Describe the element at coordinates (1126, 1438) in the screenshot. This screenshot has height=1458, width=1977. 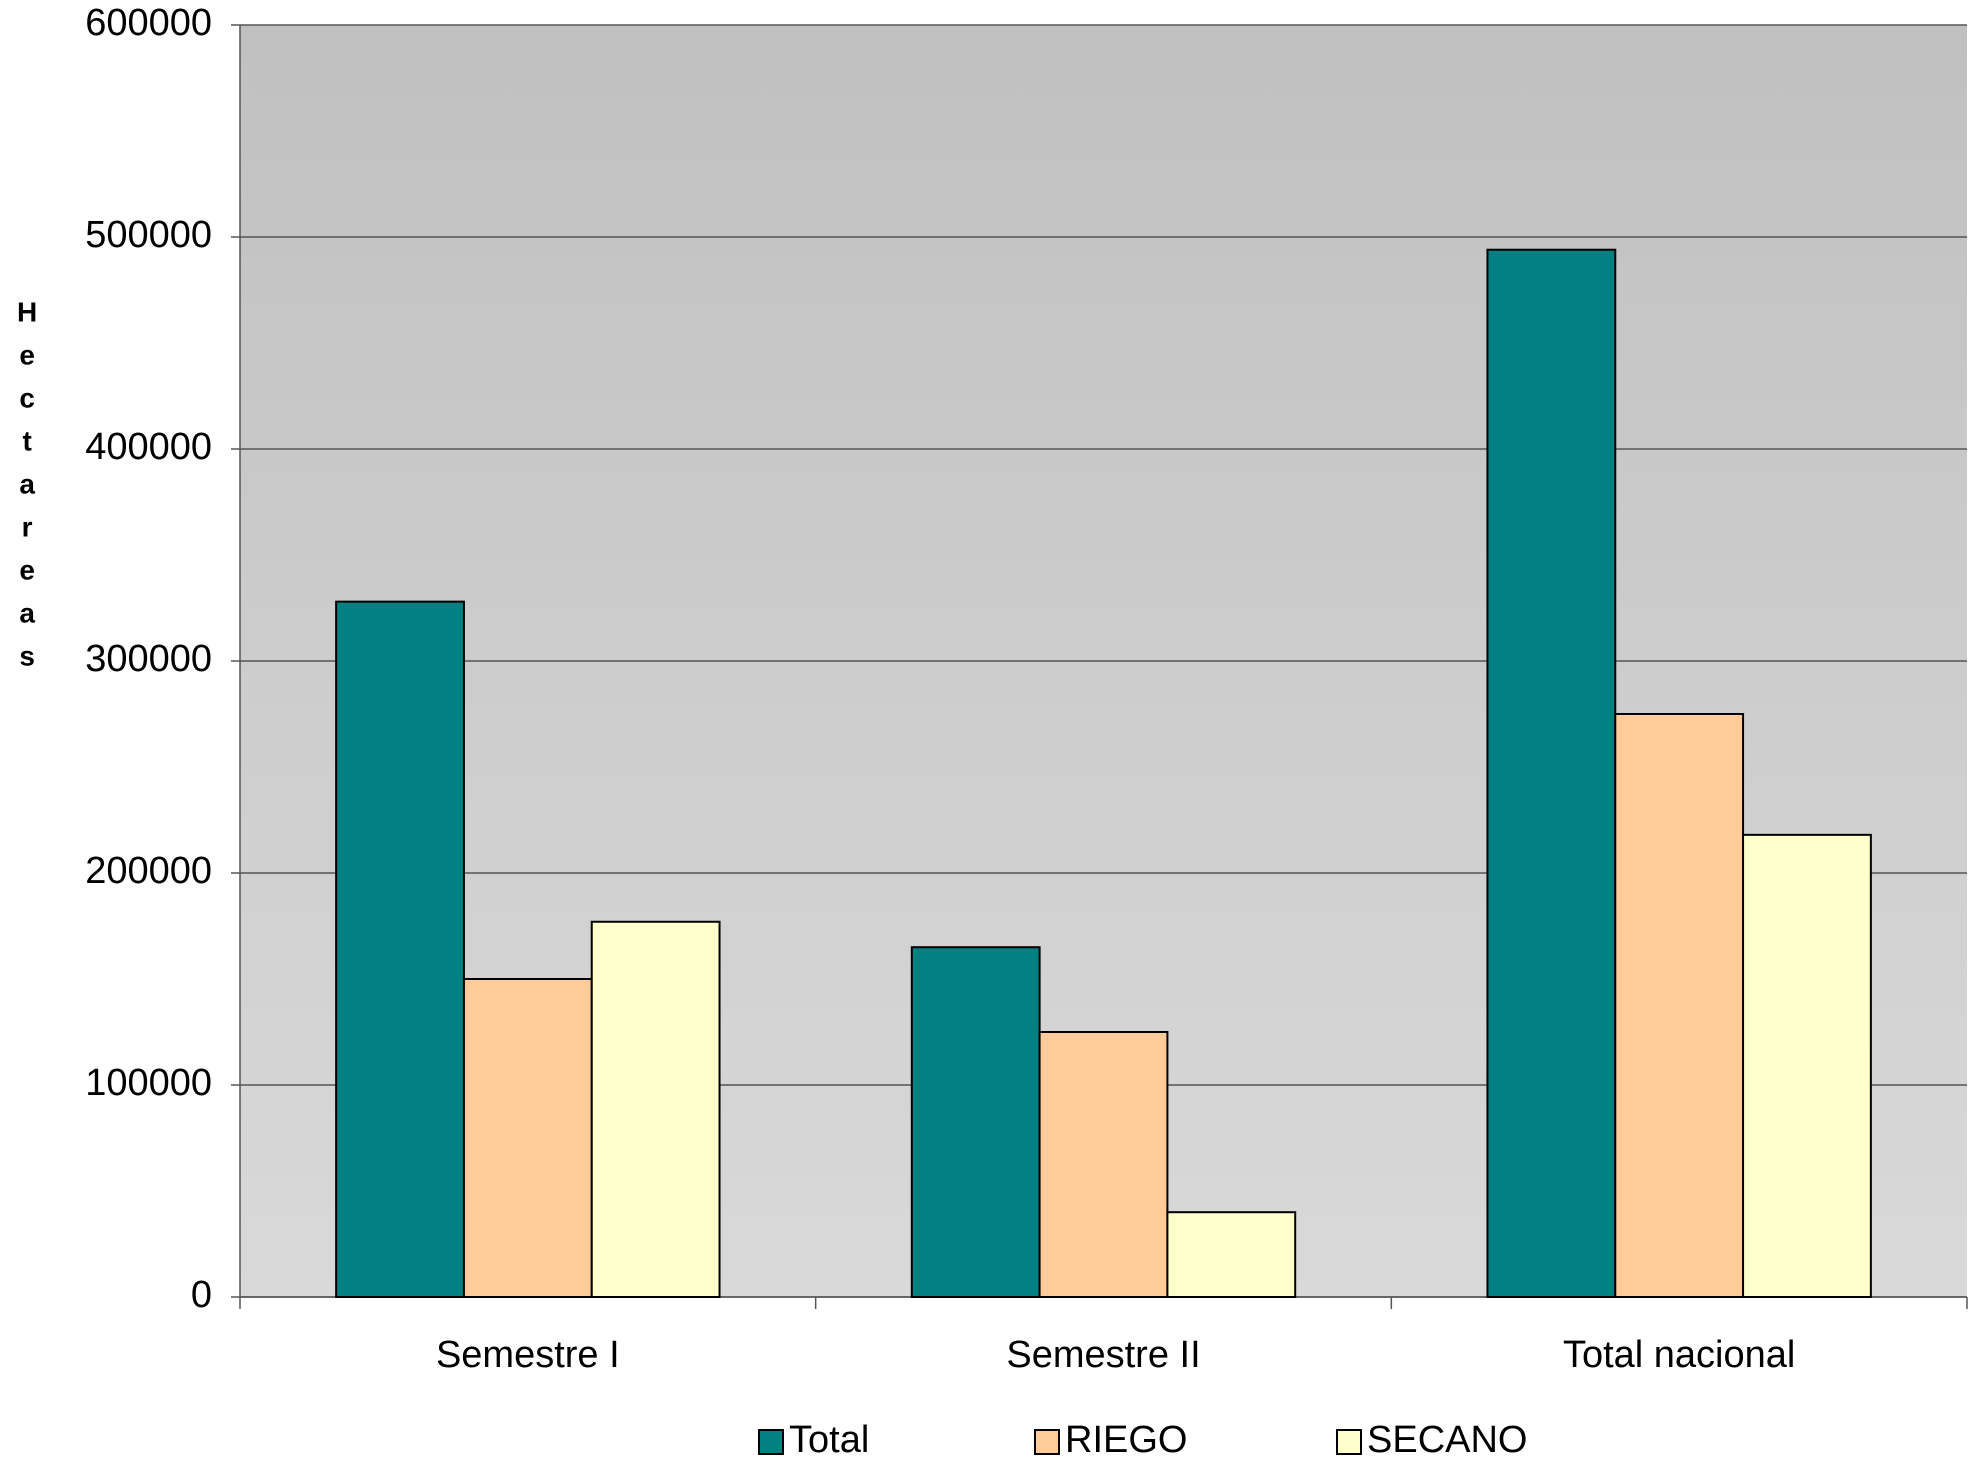
I see `legend-label: RIEGO` at that location.